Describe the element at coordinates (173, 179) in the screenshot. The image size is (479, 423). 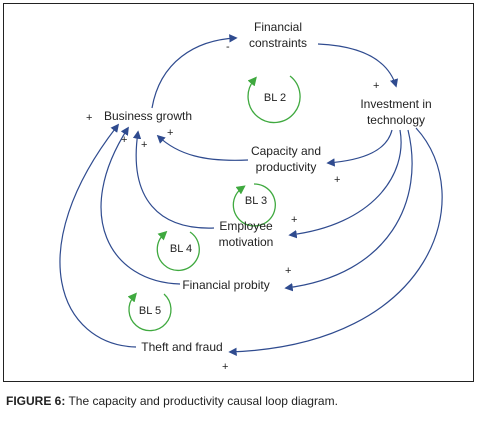
I see `arrow-employee-to-growth` at that location.